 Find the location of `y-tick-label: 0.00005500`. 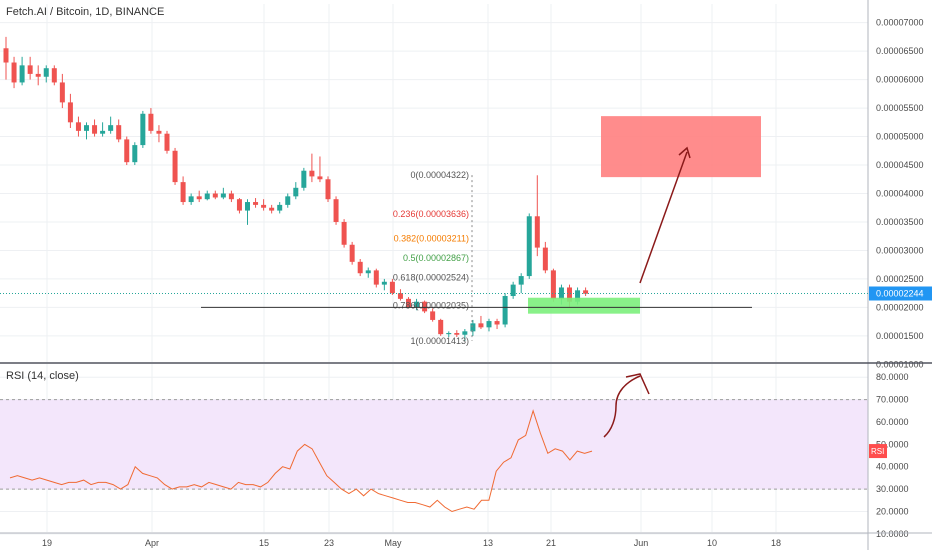

y-tick-label: 0.00005500 is located at coordinates (900, 108).